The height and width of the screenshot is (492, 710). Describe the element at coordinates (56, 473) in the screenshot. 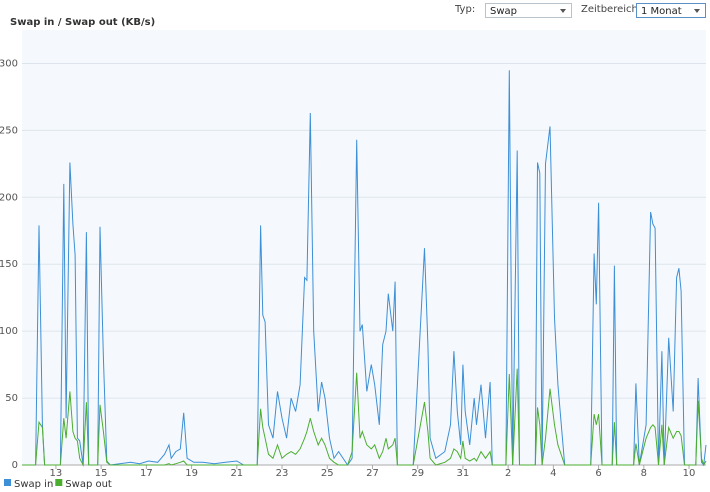

I see `x-tick-label: 13` at that location.